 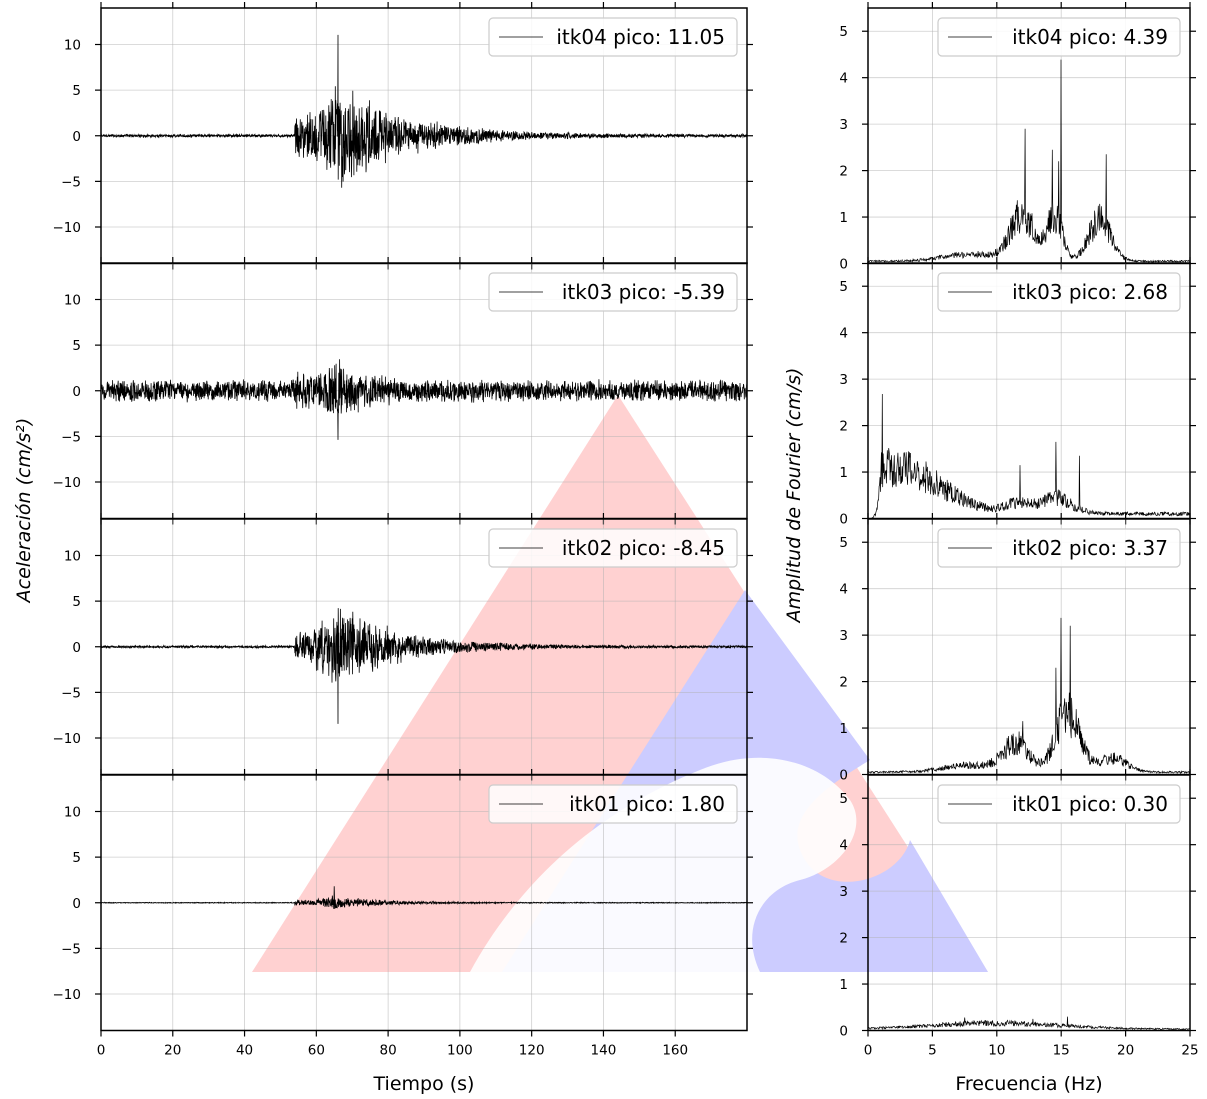 What do you see at coordinates (1029, 903) in the screenshot?
I see `axes-frame` at bounding box center [1029, 903].